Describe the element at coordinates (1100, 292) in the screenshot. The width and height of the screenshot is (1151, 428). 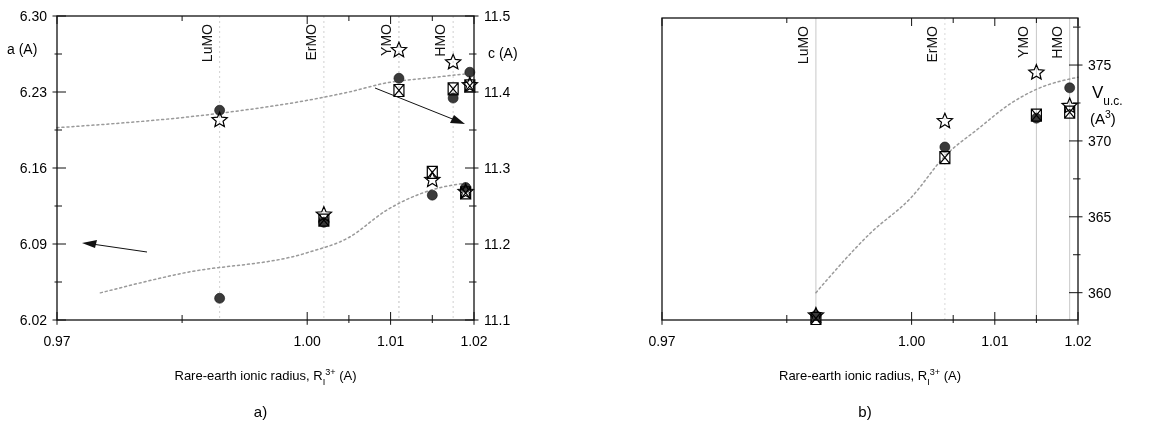
I see `y2-tick-label: 360` at that location.